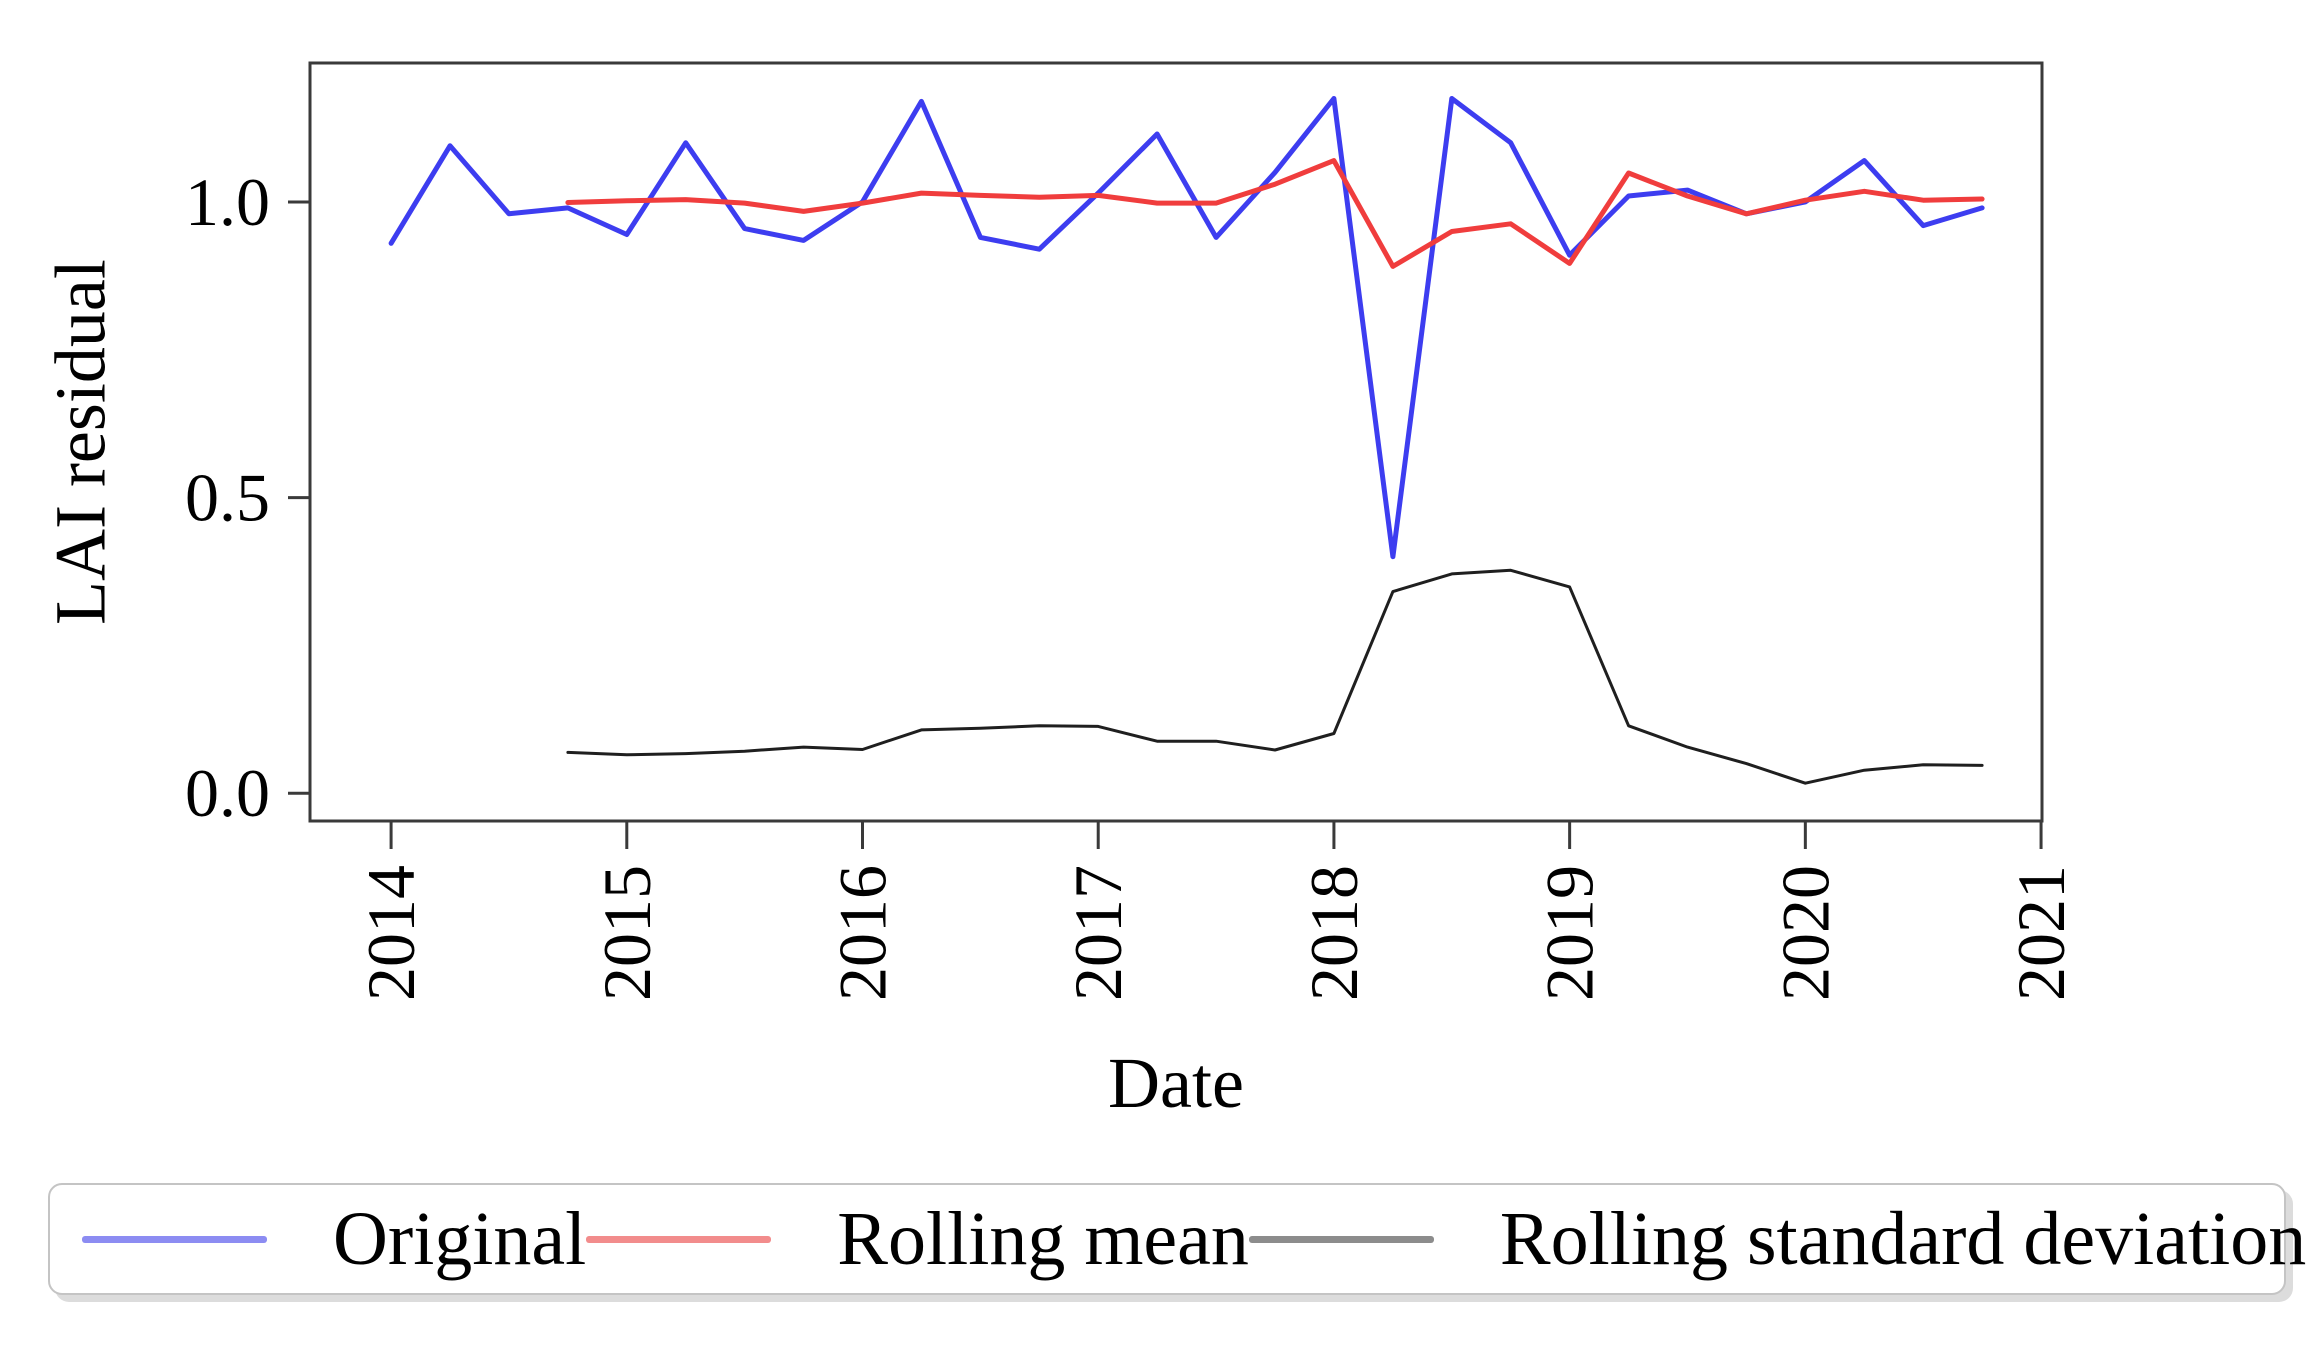 The width and height of the screenshot is (2321, 1371). I want to click on legend-label-rolling-mean: Rolling mean, so click(1043, 1238).